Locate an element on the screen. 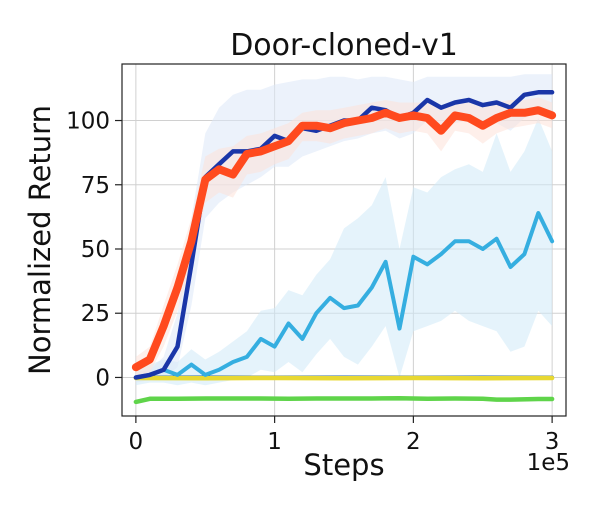 Image resolution: width=600 pixels, height=510 pixels. y-tick-label: 25 is located at coordinates (95, 314).